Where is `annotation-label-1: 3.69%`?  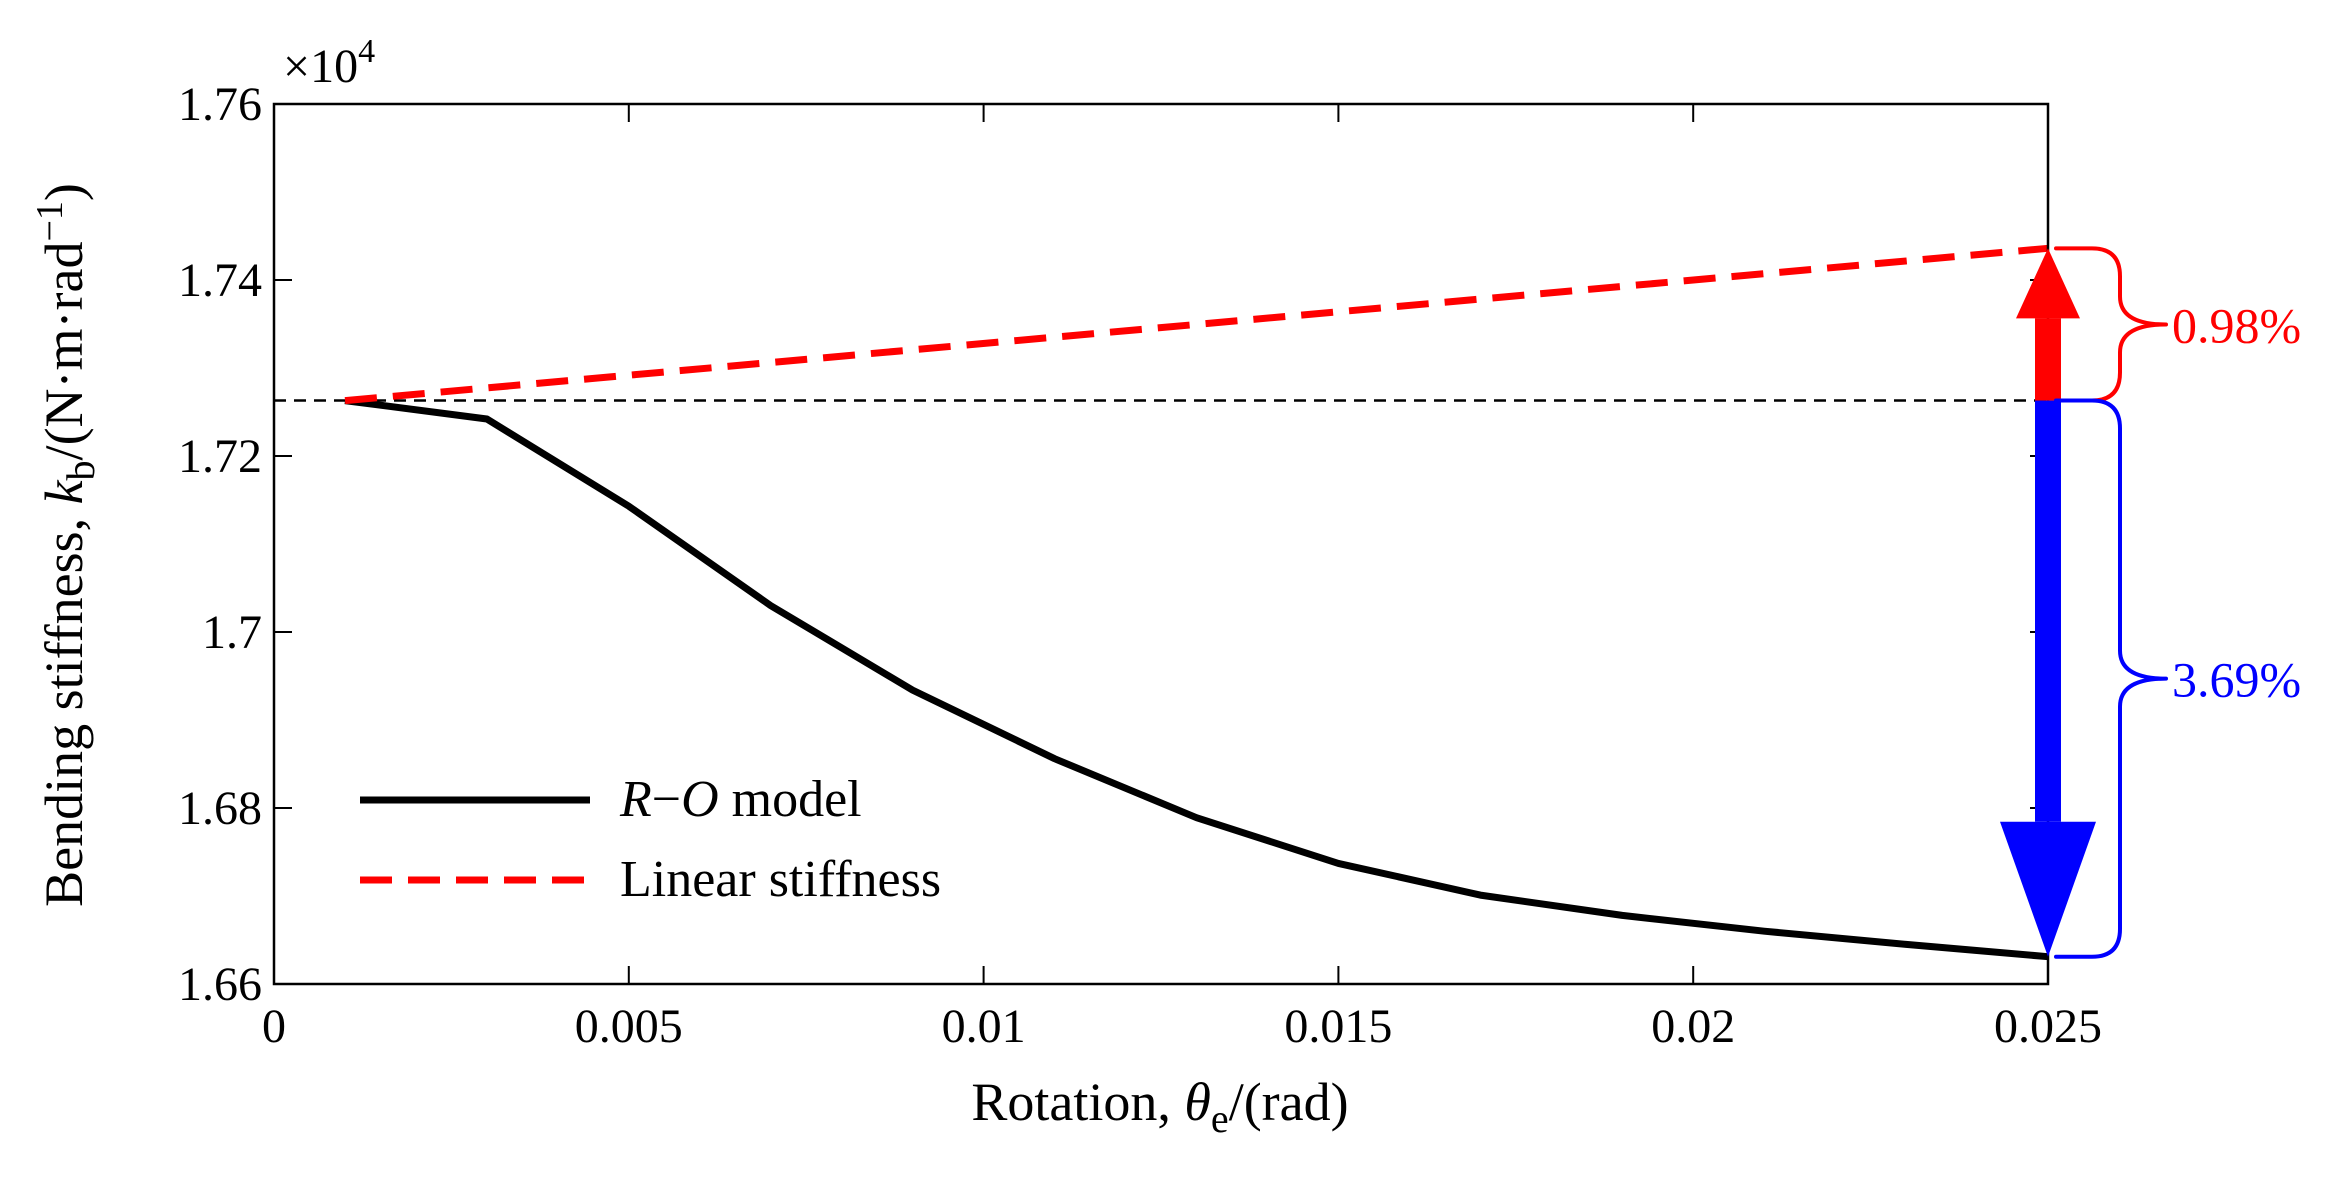
annotation-label-1: 3.69% is located at coordinates (2236, 680).